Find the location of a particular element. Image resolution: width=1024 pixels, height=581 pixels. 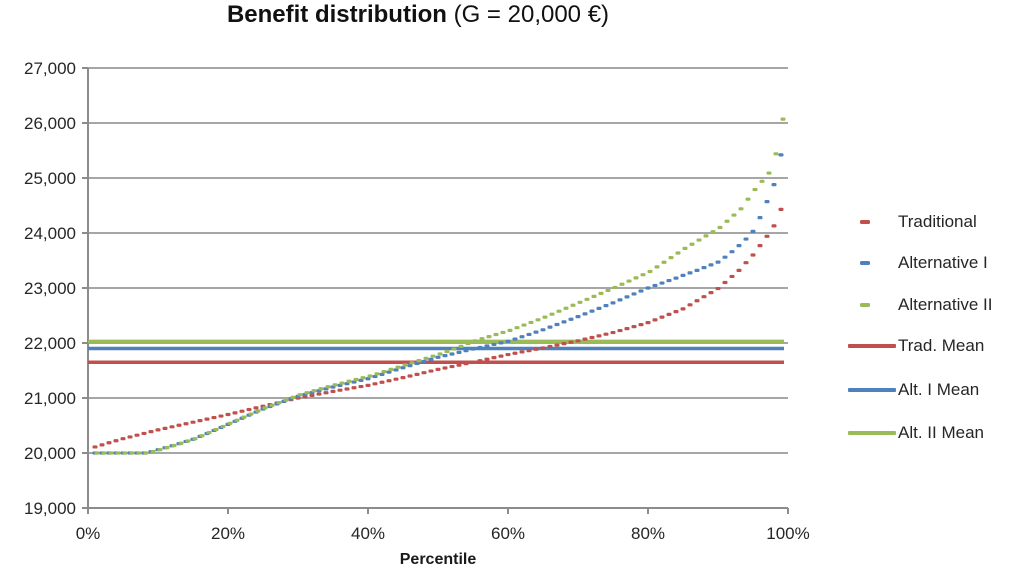

legend-item-alternative-1: Alternative I is located at coordinates (918, 263).